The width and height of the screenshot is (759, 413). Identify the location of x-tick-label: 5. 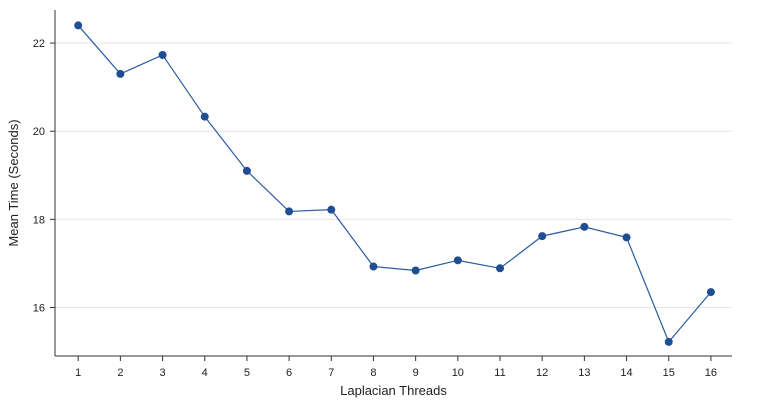
(247, 373).